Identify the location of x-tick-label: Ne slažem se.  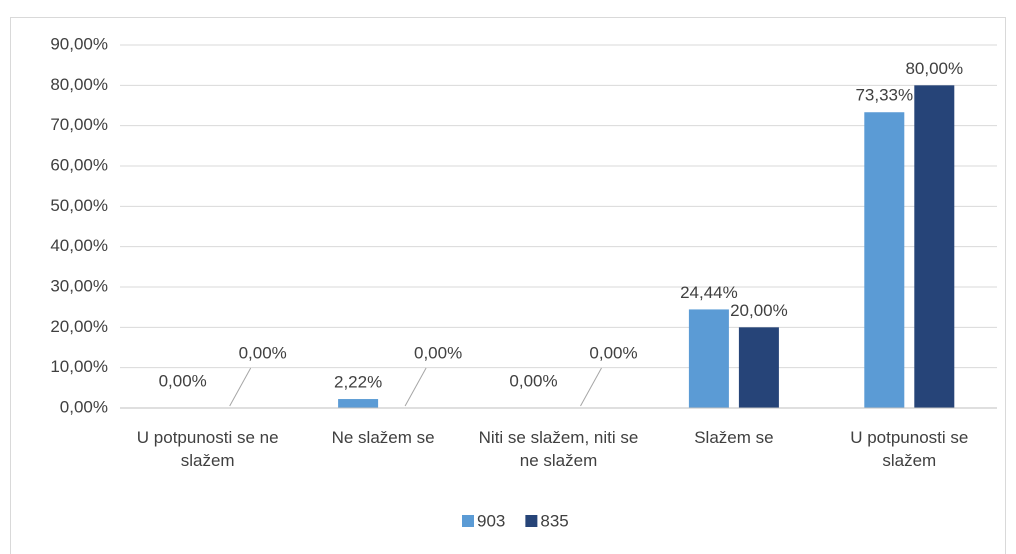
(383, 437).